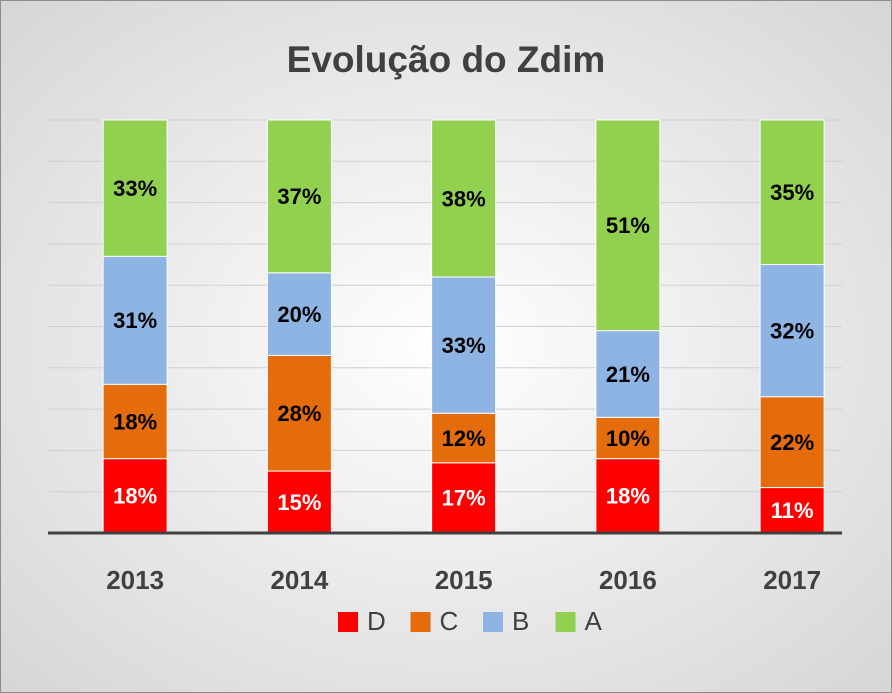  I want to click on data-label: 35%, so click(792, 192).